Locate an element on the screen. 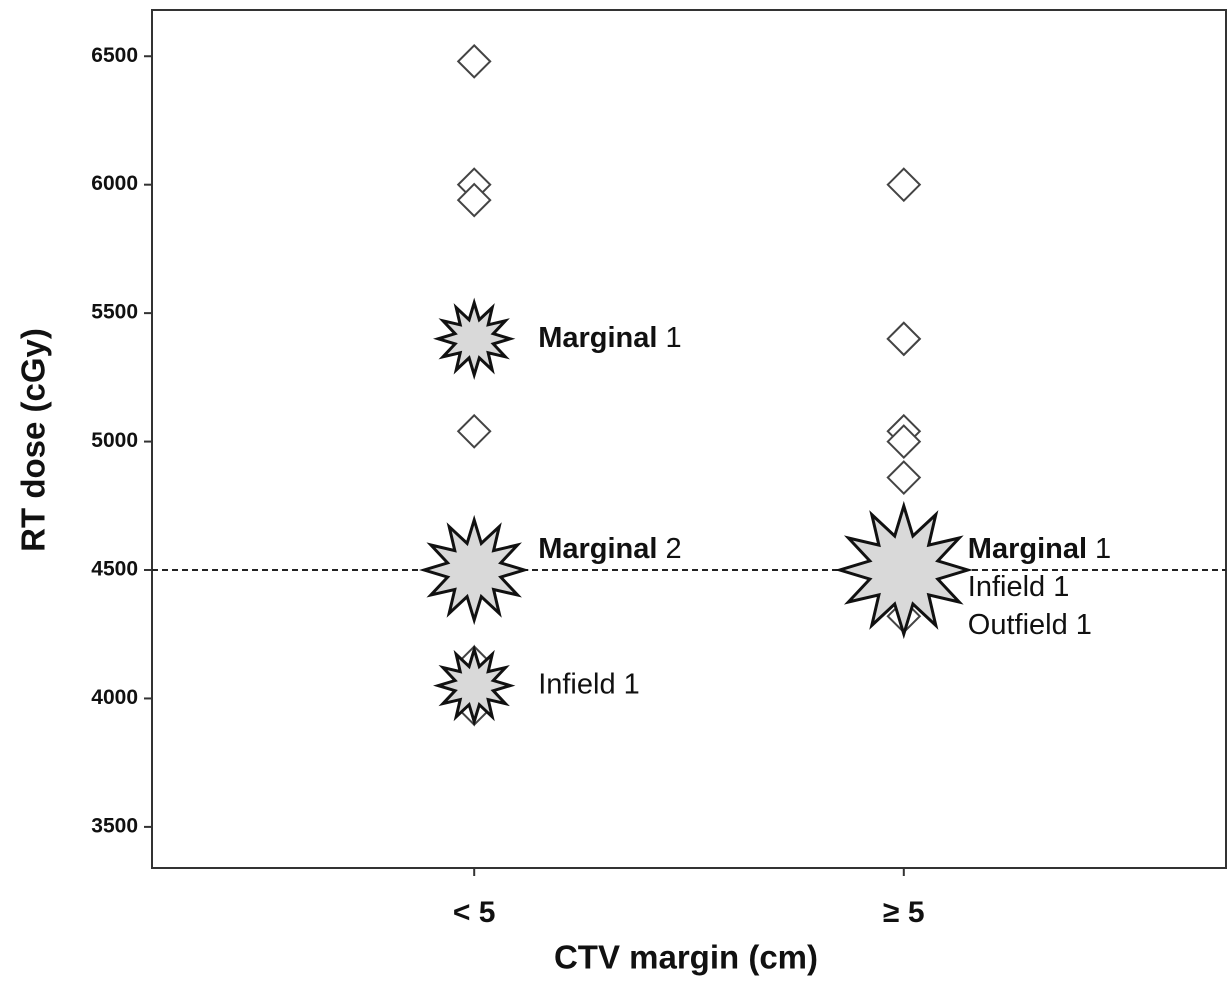 This screenshot has width=1231, height=986. annotation: Marginal 2 is located at coordinates (609, 549).